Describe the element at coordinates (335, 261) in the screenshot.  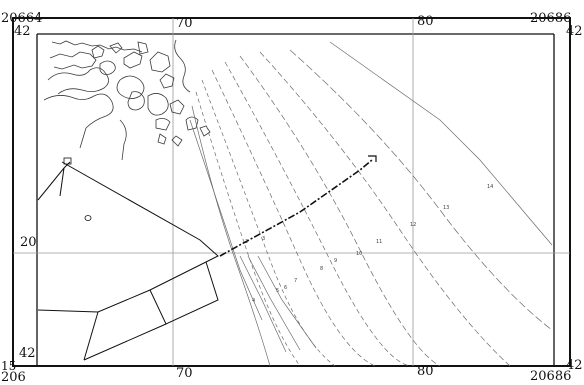
I see `depth-label-9: 9` at that location.